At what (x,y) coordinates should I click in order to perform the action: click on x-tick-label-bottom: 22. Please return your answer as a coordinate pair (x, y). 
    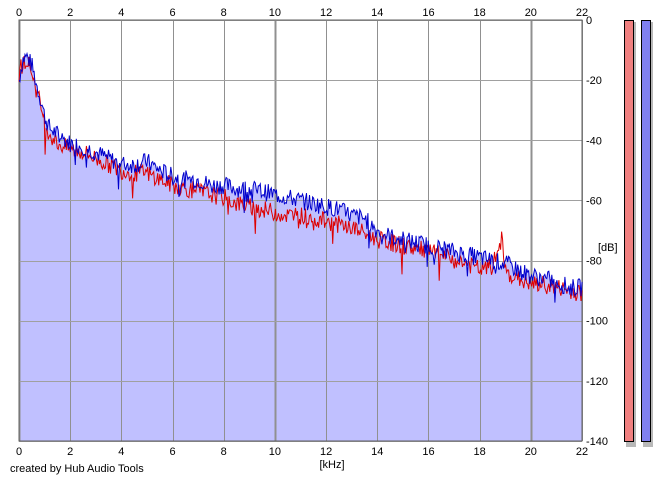
    Looking at the image, I should click on (582, 452).